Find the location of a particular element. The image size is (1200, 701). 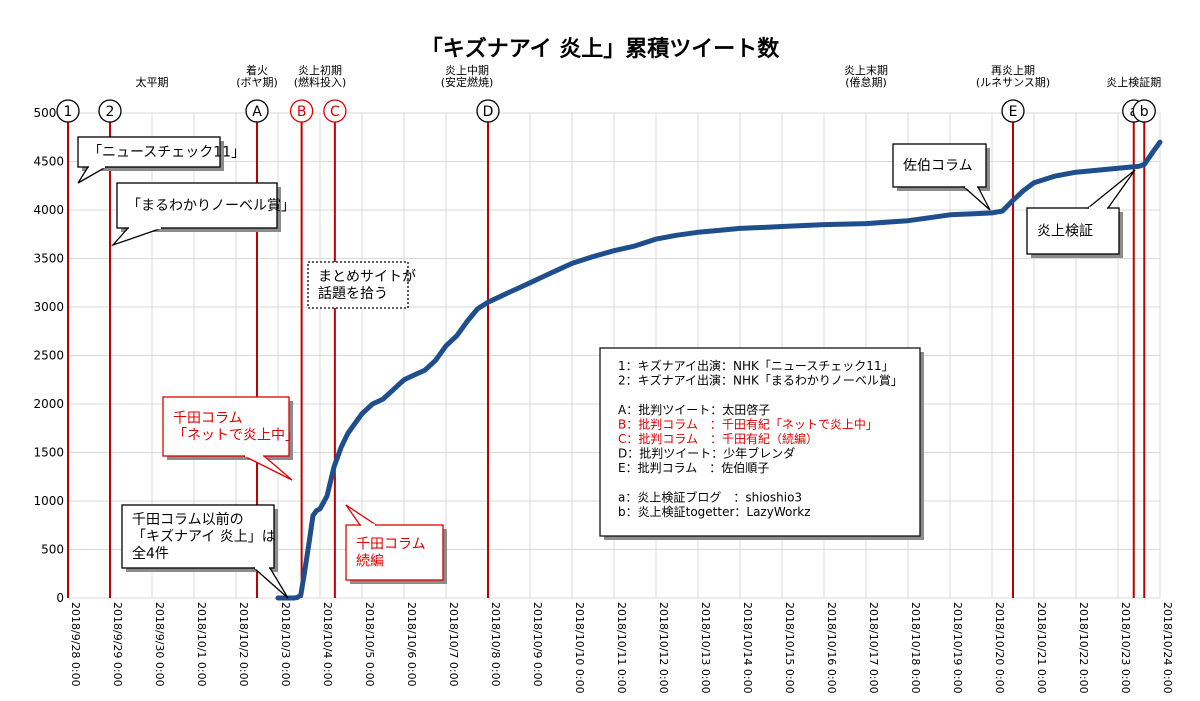

y-tick-label: 4000 is located at coordinates (48, 210).